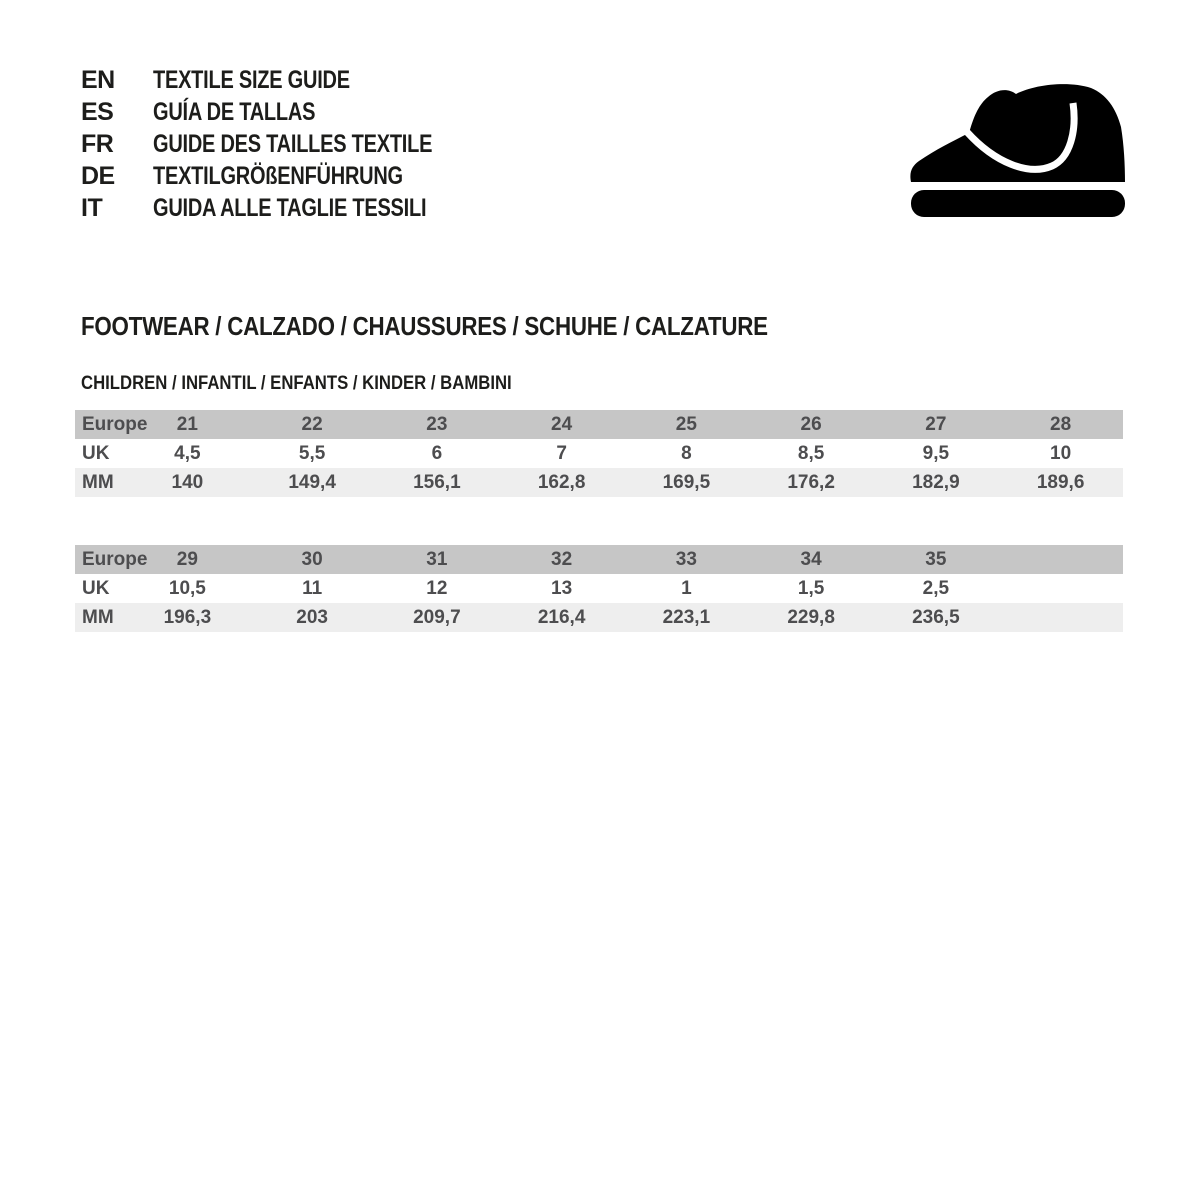 This screenshot has width=1200, height=1200. I want to click on table-cell: 162,8, so click(561, 482).